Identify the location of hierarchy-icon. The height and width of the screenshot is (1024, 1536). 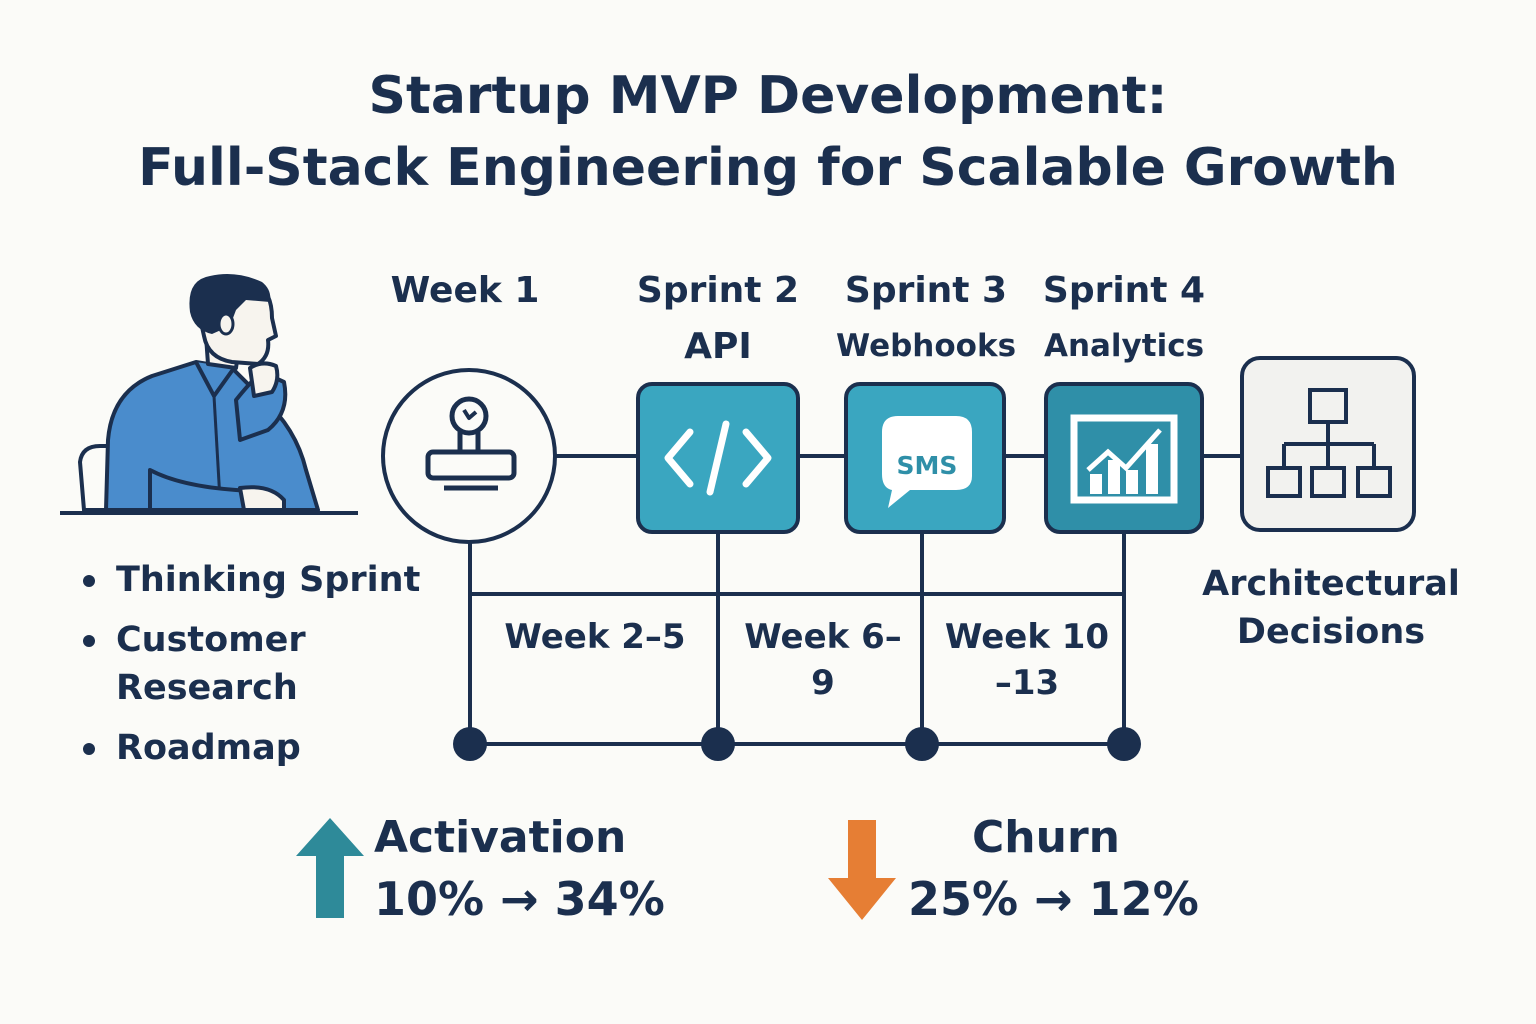
(1329, 443).